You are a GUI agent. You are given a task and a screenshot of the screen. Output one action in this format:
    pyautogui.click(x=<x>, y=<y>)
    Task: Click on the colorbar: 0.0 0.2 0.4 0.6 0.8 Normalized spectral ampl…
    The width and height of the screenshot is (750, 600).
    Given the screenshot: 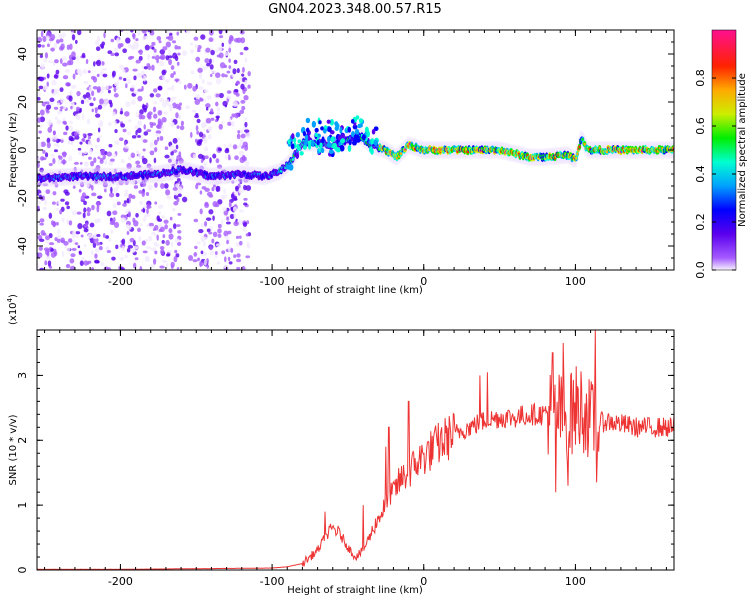 What is the action you would take?
    pyautogui.click(x=721, y=154)
    